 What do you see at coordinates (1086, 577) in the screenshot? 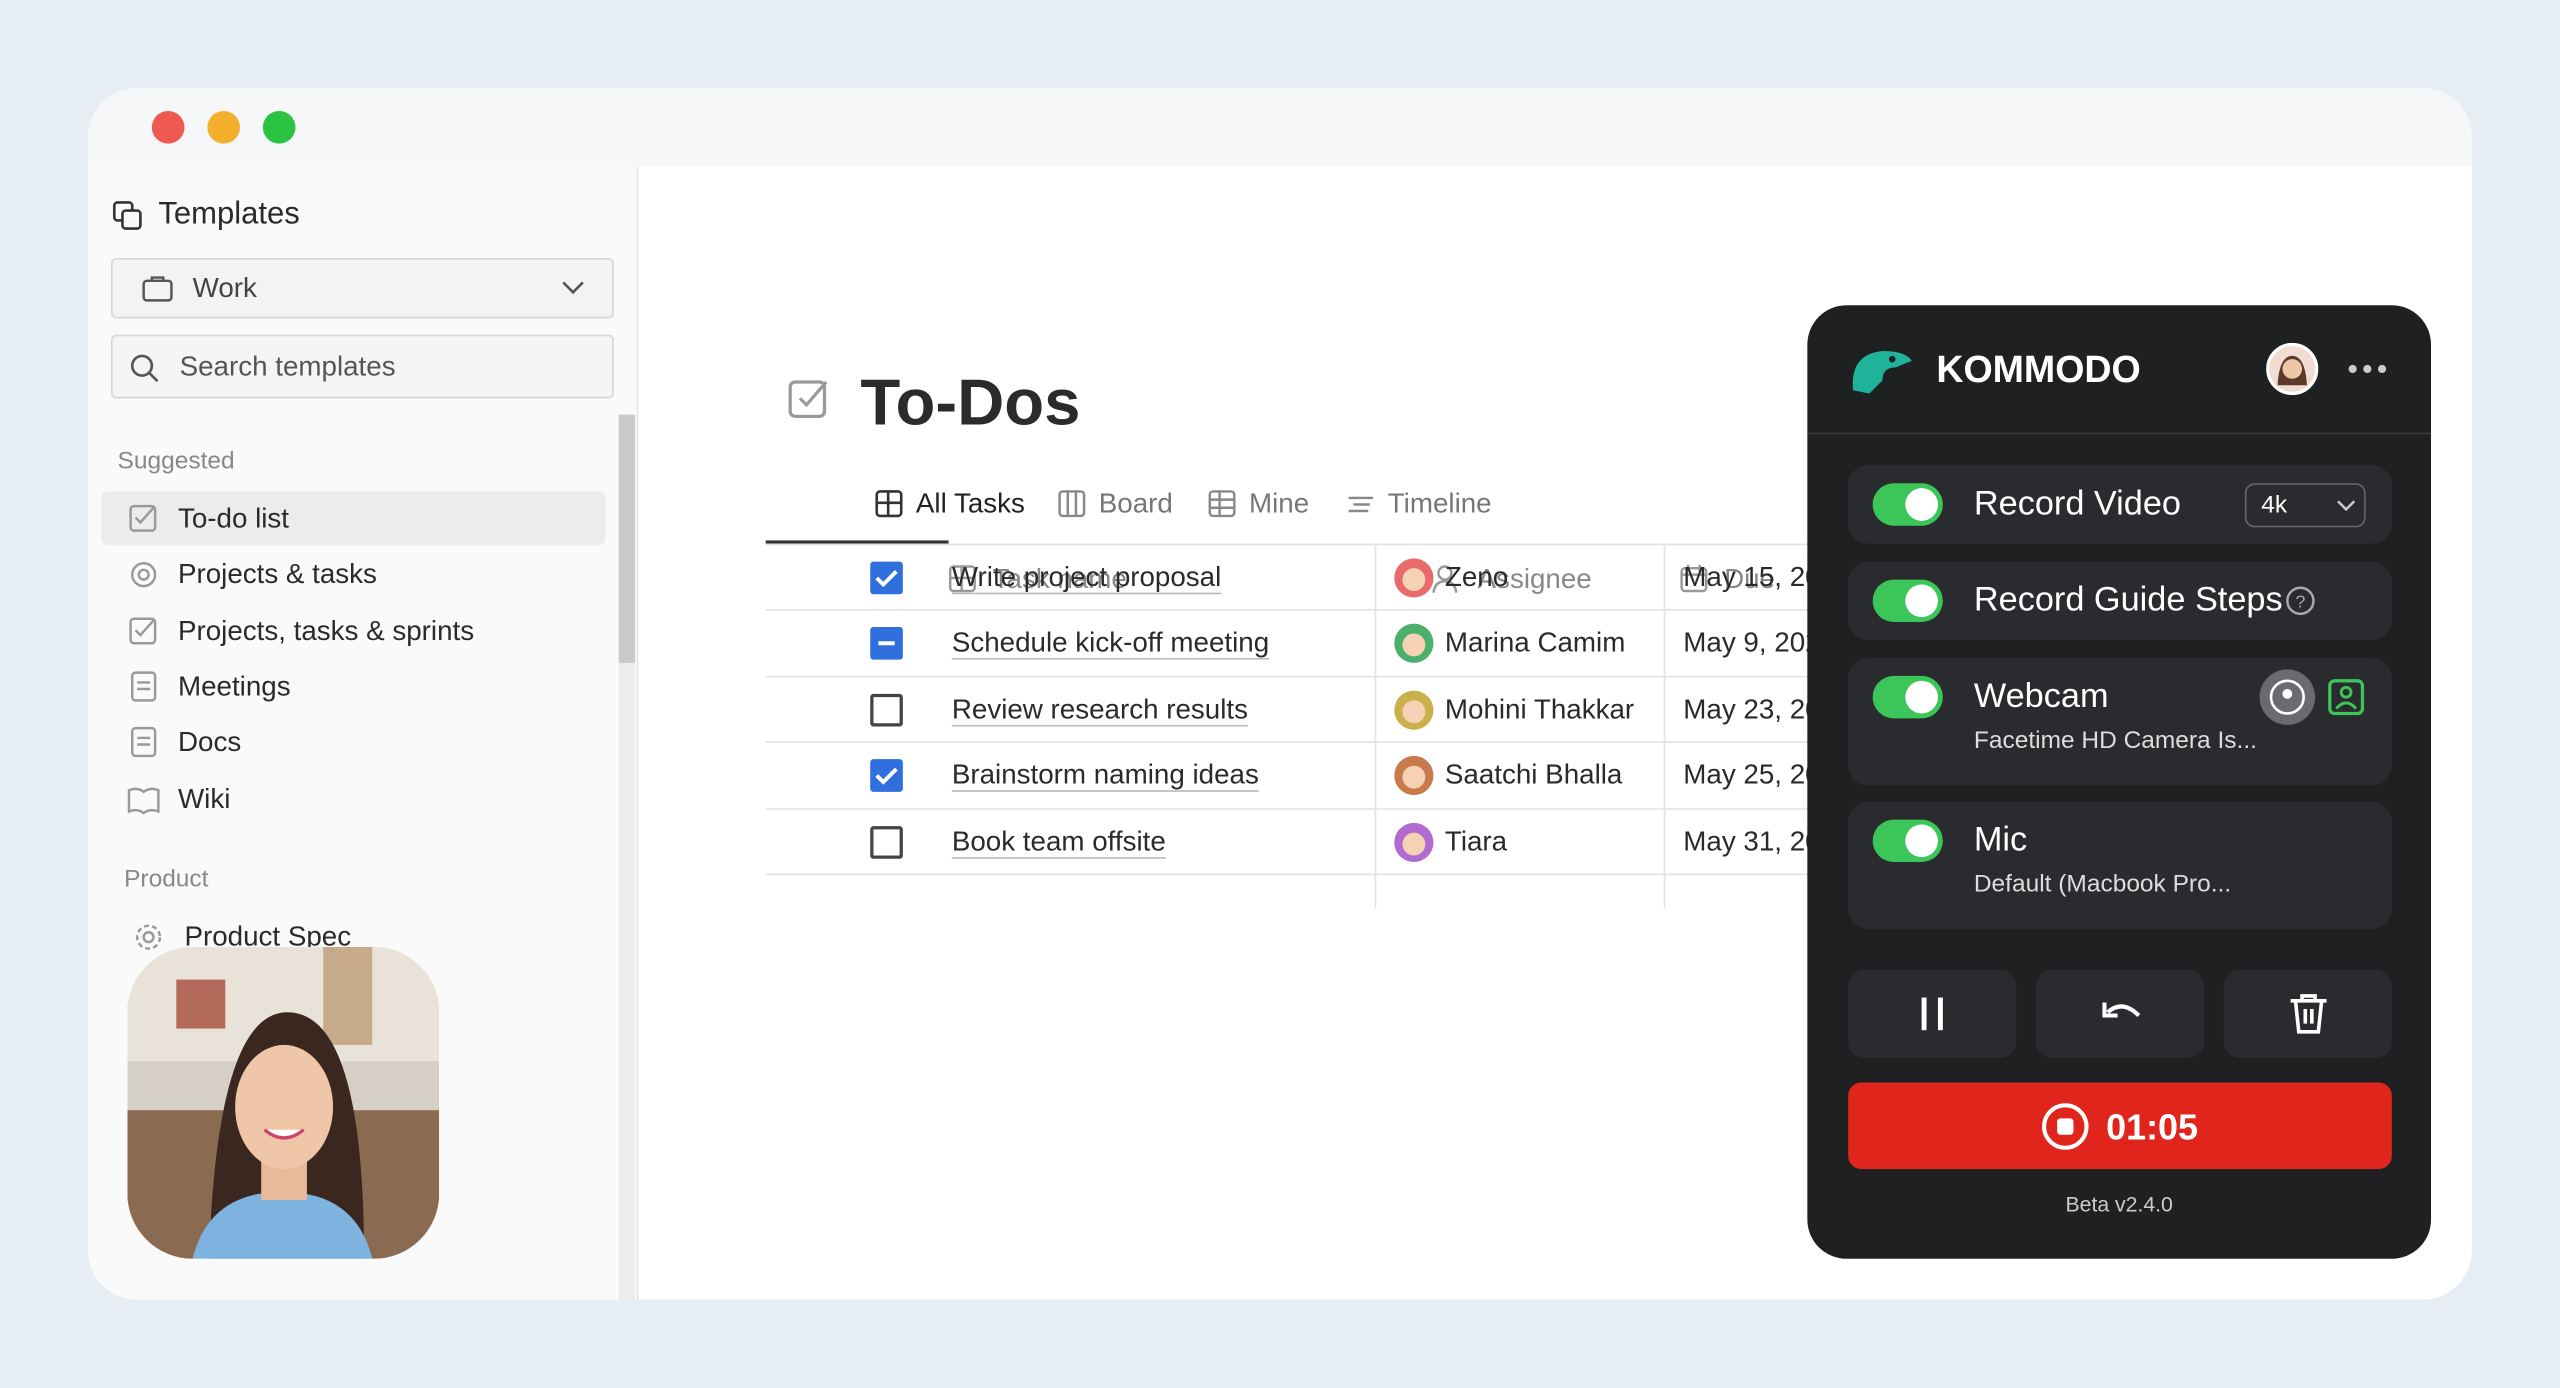
I see `task-name: Write project proposal` at bounding box center [1086, 577].